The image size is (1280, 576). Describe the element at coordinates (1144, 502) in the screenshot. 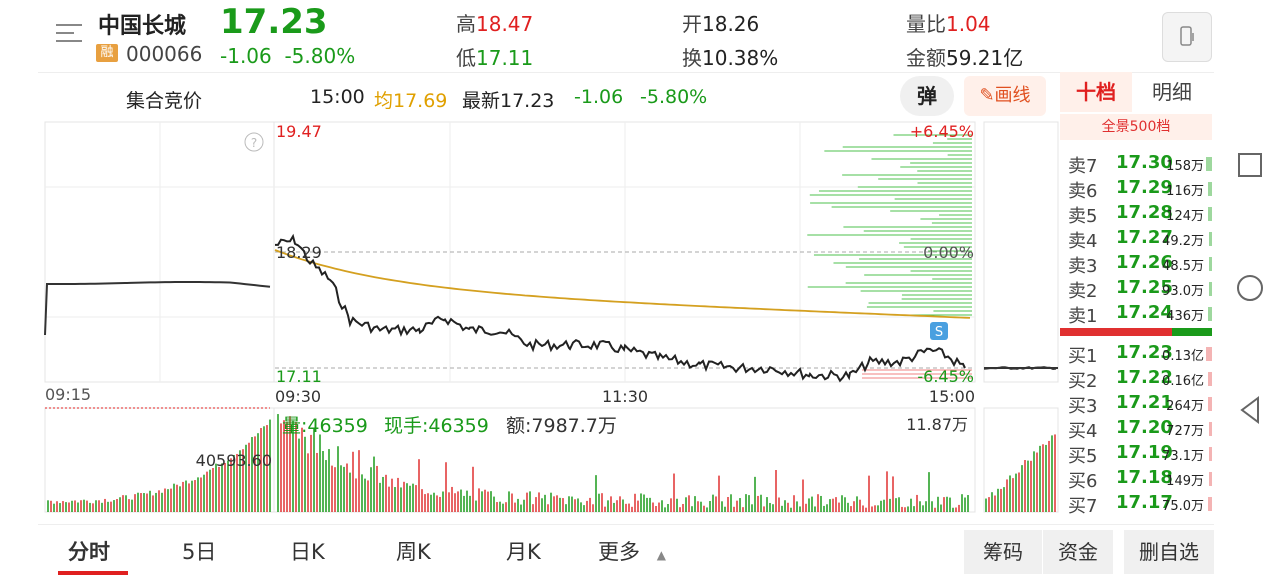

I see `bid-price: 17.17` at that location.